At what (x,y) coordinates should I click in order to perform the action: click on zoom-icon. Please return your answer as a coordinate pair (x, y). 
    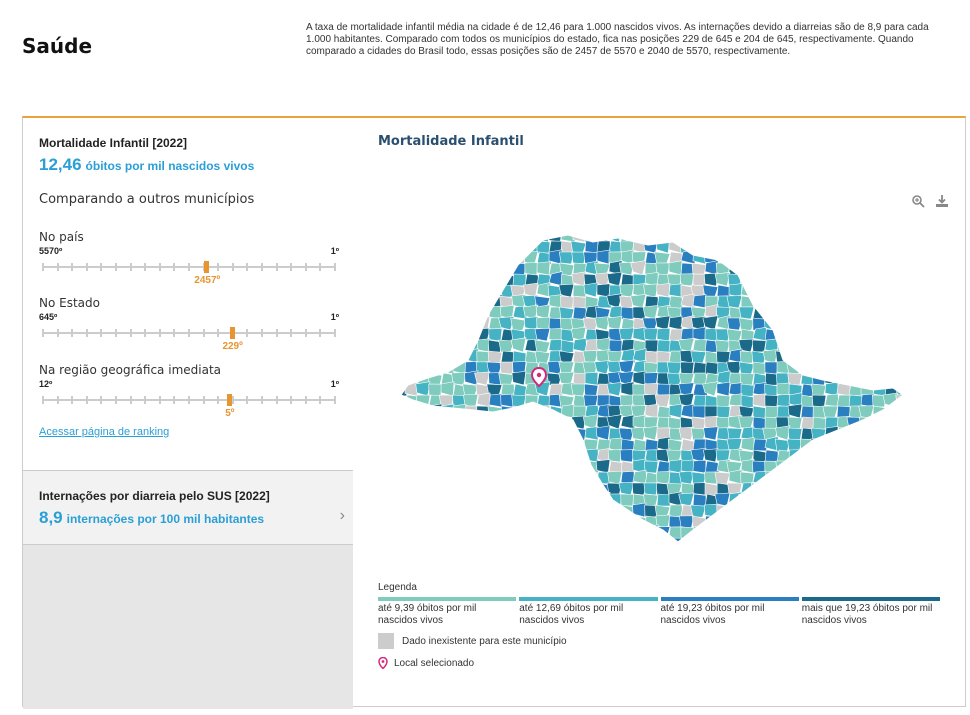
    Looking at the image, I should click on (918, 201).